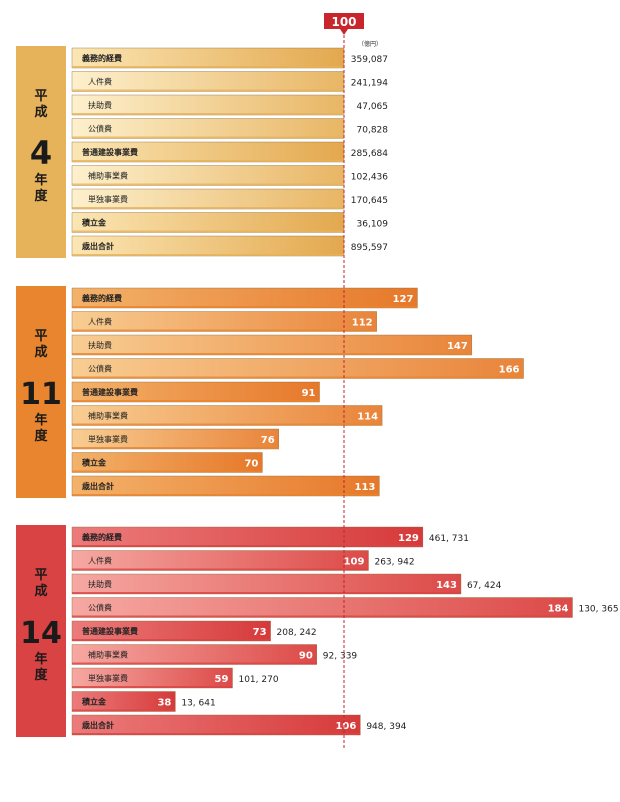 This screenshot has width=620, height=802. Describe the element at coordinates (194, 631) in the screenshot. I see `bar-row: 普通建設事業費 73 208, 242` at that location.